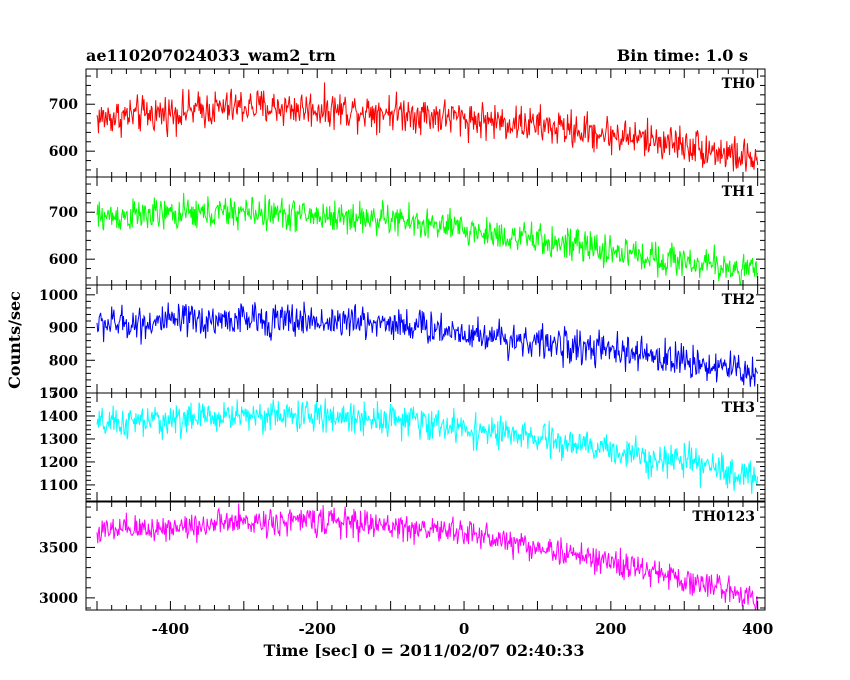  Describe the element at coordinates (58, 440) in the screenshot. I see `y-tick-label: 1300` at that location.